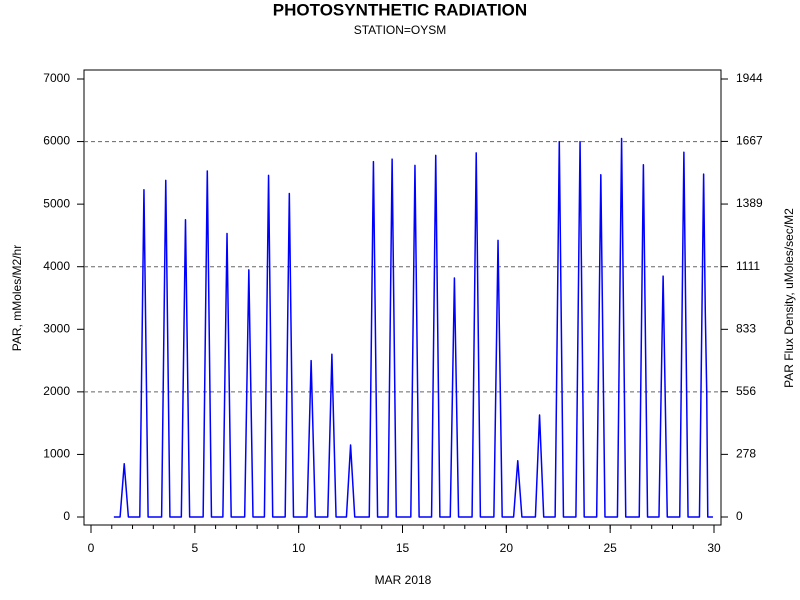  What do you see at coordinates (56, 454) in the screenshot?
I see `y-tick-label: 1000` at bounding box center [56, 454].